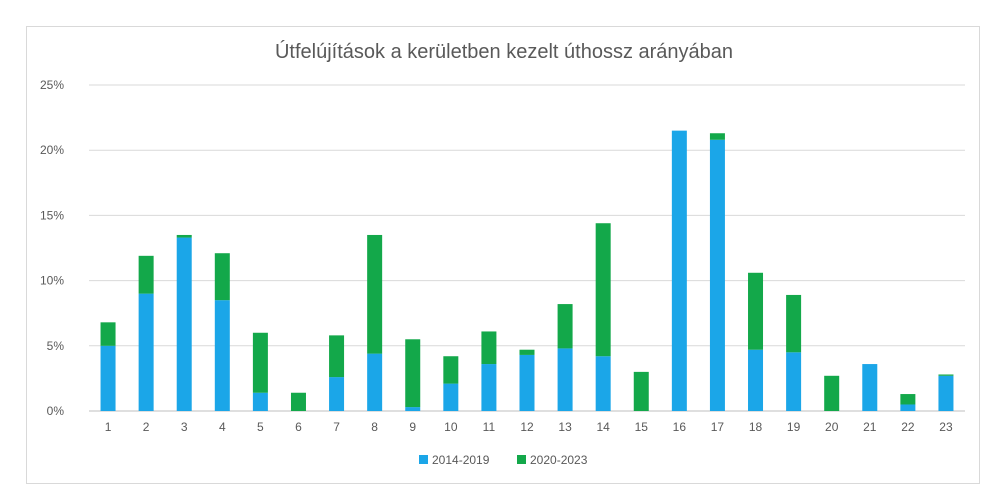 This screenshot has width=1000, height=500. I want to click on x-tick-label: 21, so click(870, 427).